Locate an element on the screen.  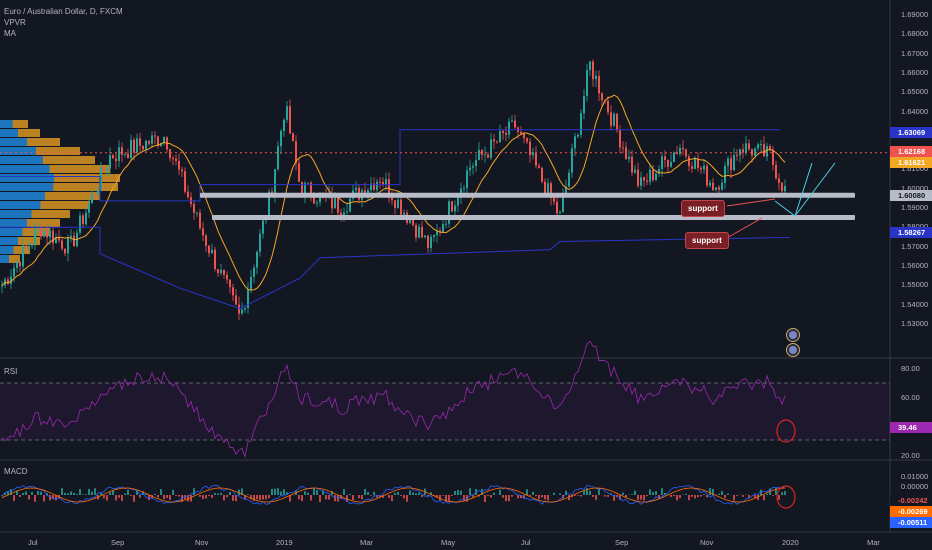
macd-histogram-value: -0.00242 is located at coordinates (911, 500).